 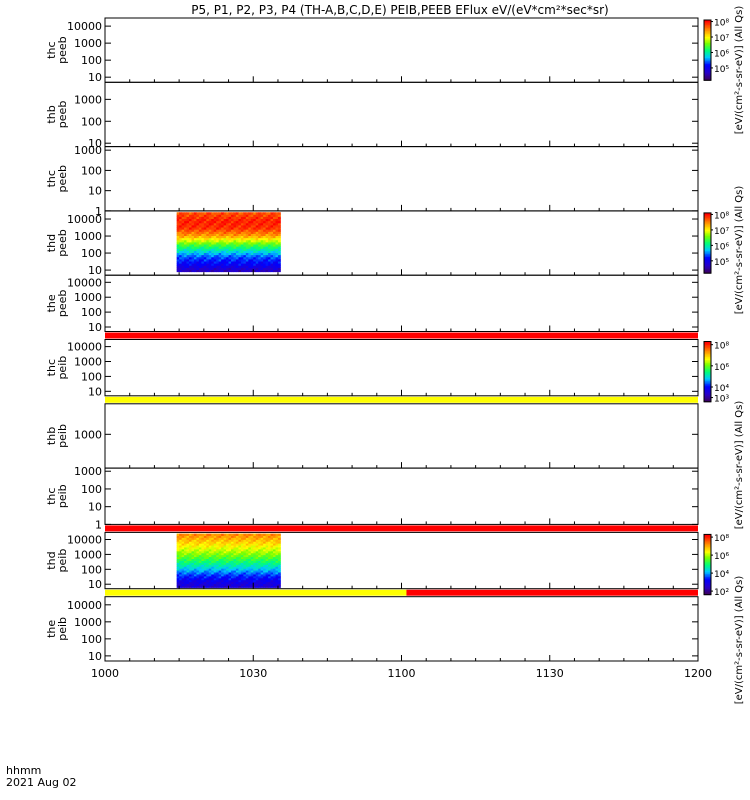 I want to click on colorbar-tick-label: 10⁸, so click(x=721, y=216).